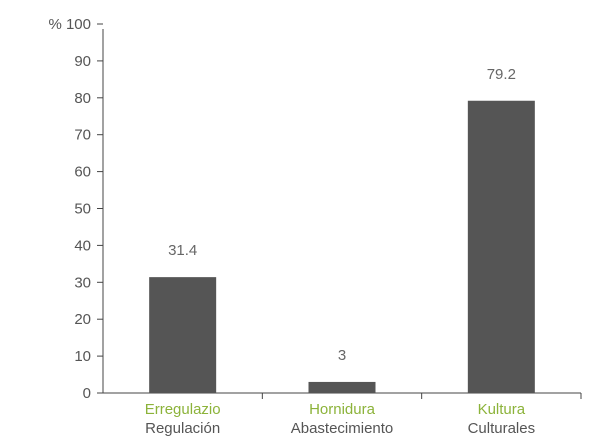  Describe the element at coordinates (342, 409) in the screenshot. I see `x-tick-label-basque: Hornidura` at that location.